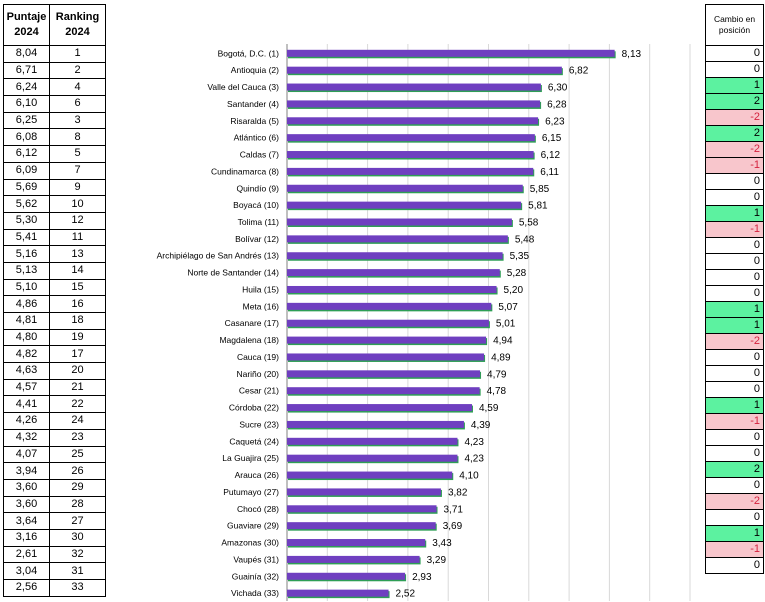  What do you see at coordinates (77, 25) in the screenshot?
I see `ranking-header: Ranking 2024` at bounding box center [77, 25].